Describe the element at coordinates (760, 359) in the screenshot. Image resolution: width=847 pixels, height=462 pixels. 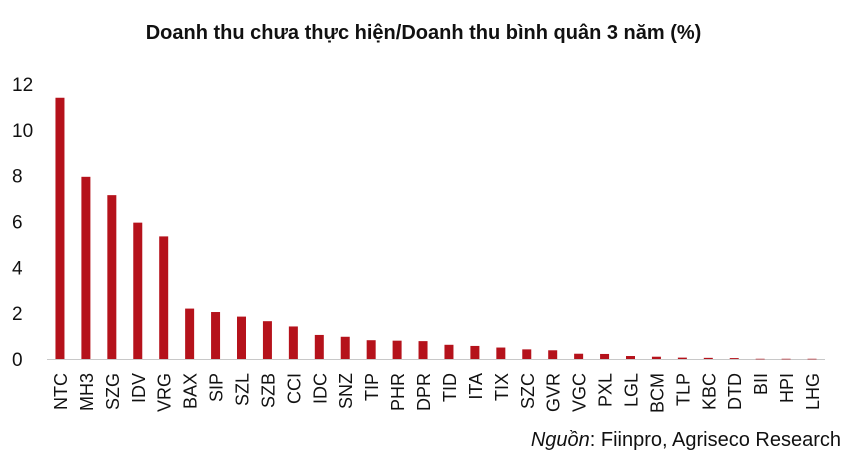
I see `bar-bii` at that location.